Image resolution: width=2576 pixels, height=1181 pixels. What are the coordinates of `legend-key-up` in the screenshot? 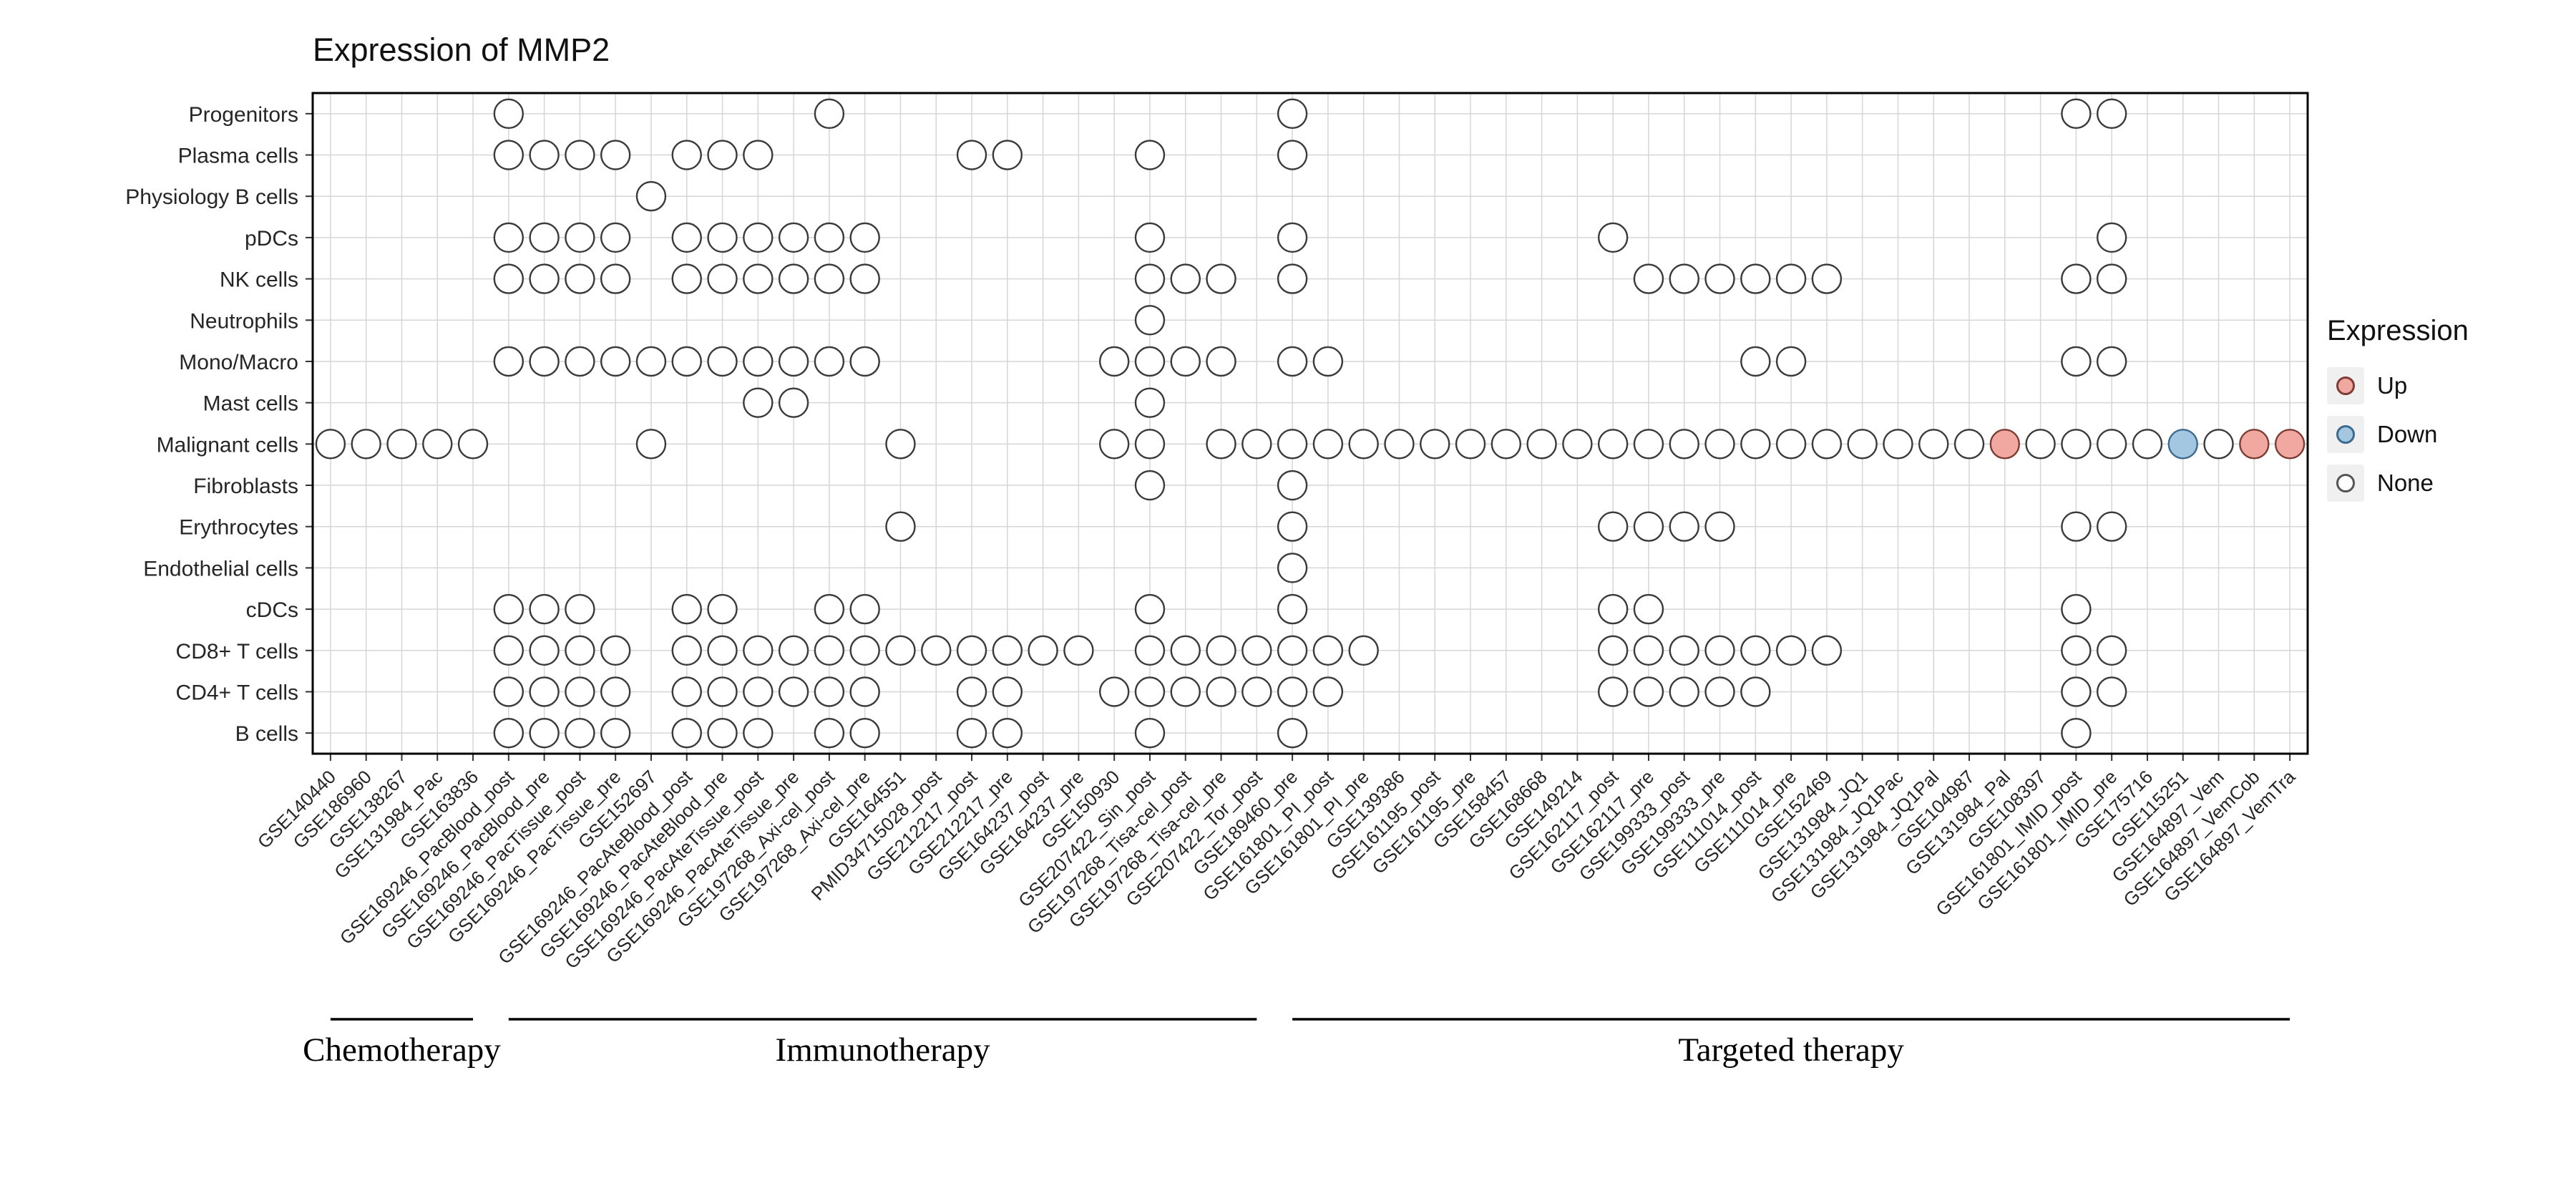 It's located at (2345, 385).